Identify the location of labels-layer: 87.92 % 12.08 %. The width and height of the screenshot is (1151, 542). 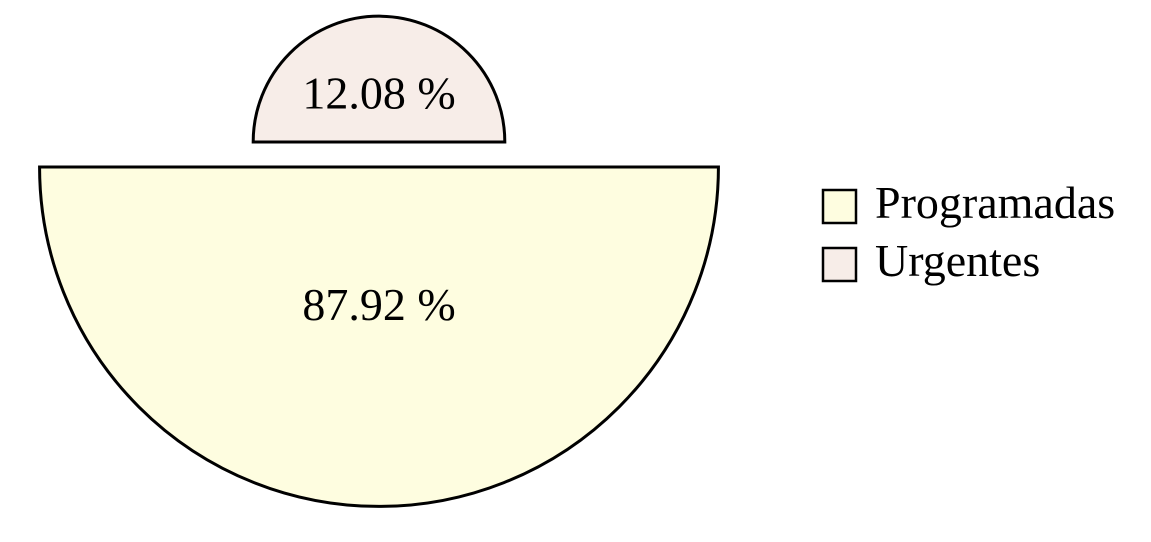
(378, 199).